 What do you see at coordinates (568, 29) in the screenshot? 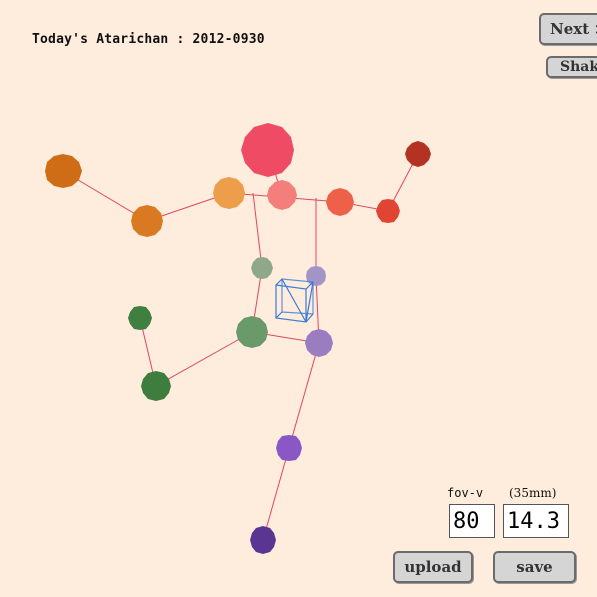
I see `next-button: Next >` at bounding box center [568, 29].